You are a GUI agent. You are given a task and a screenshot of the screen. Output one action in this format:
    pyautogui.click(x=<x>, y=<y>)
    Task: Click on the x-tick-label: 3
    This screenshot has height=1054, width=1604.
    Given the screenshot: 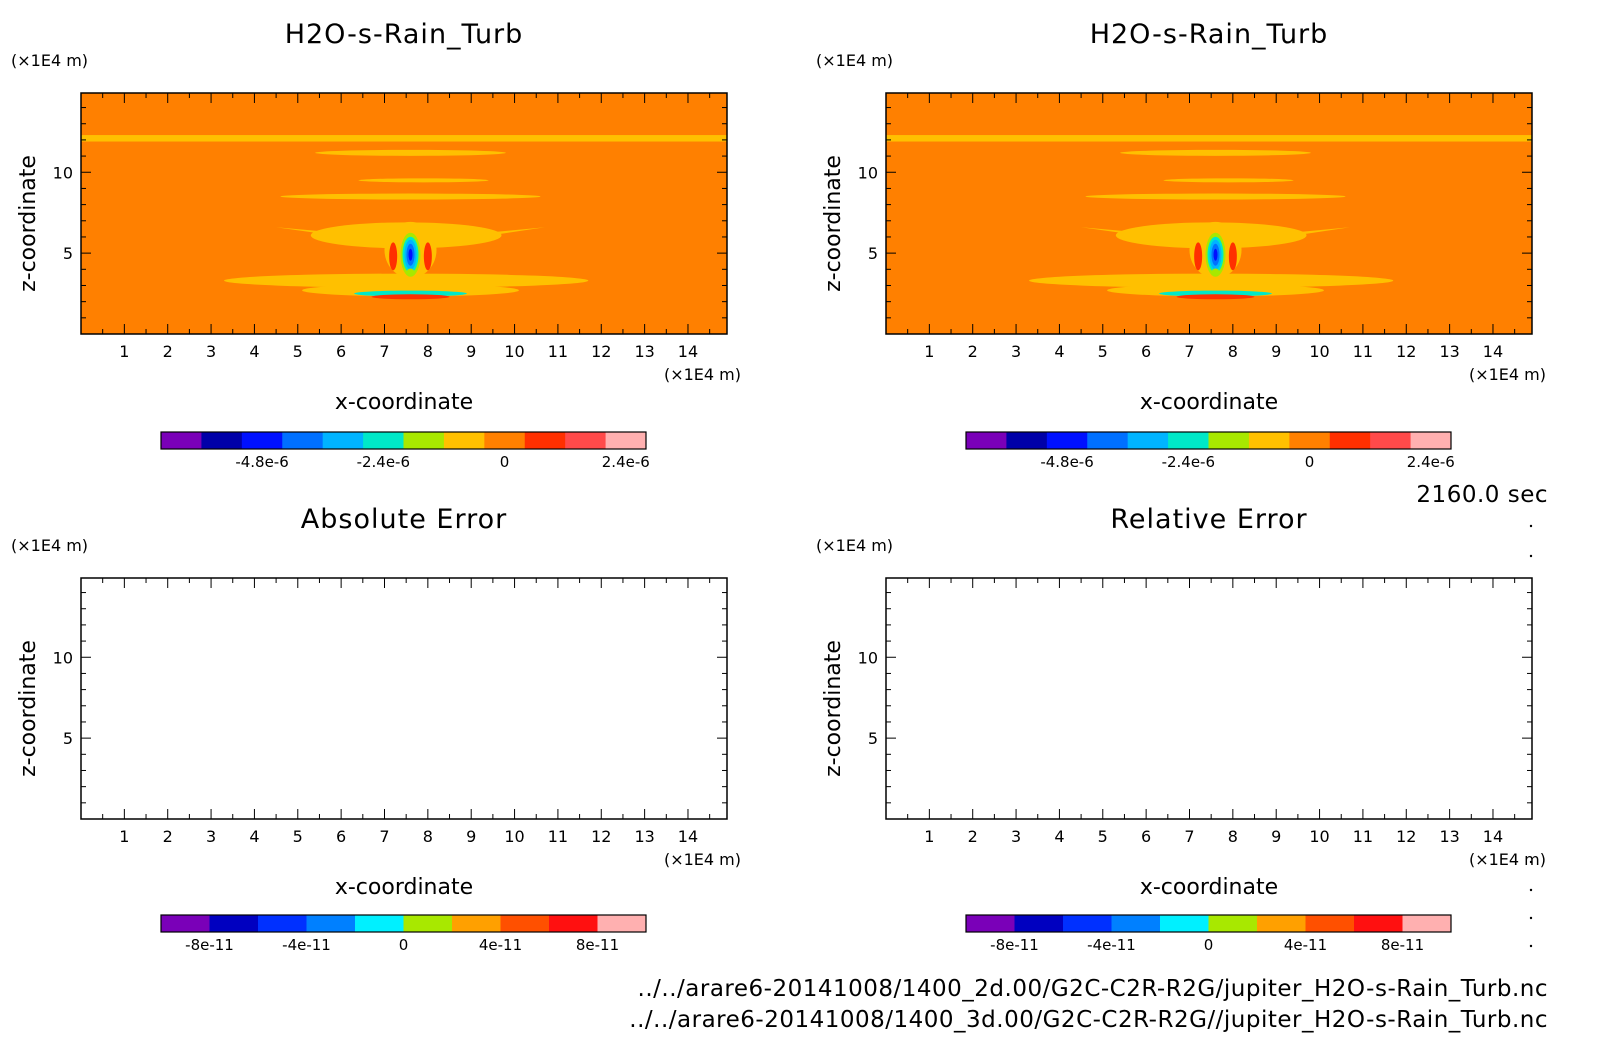 What is the action you would take?
    pyautogui.click(x=1016, y=351)
    